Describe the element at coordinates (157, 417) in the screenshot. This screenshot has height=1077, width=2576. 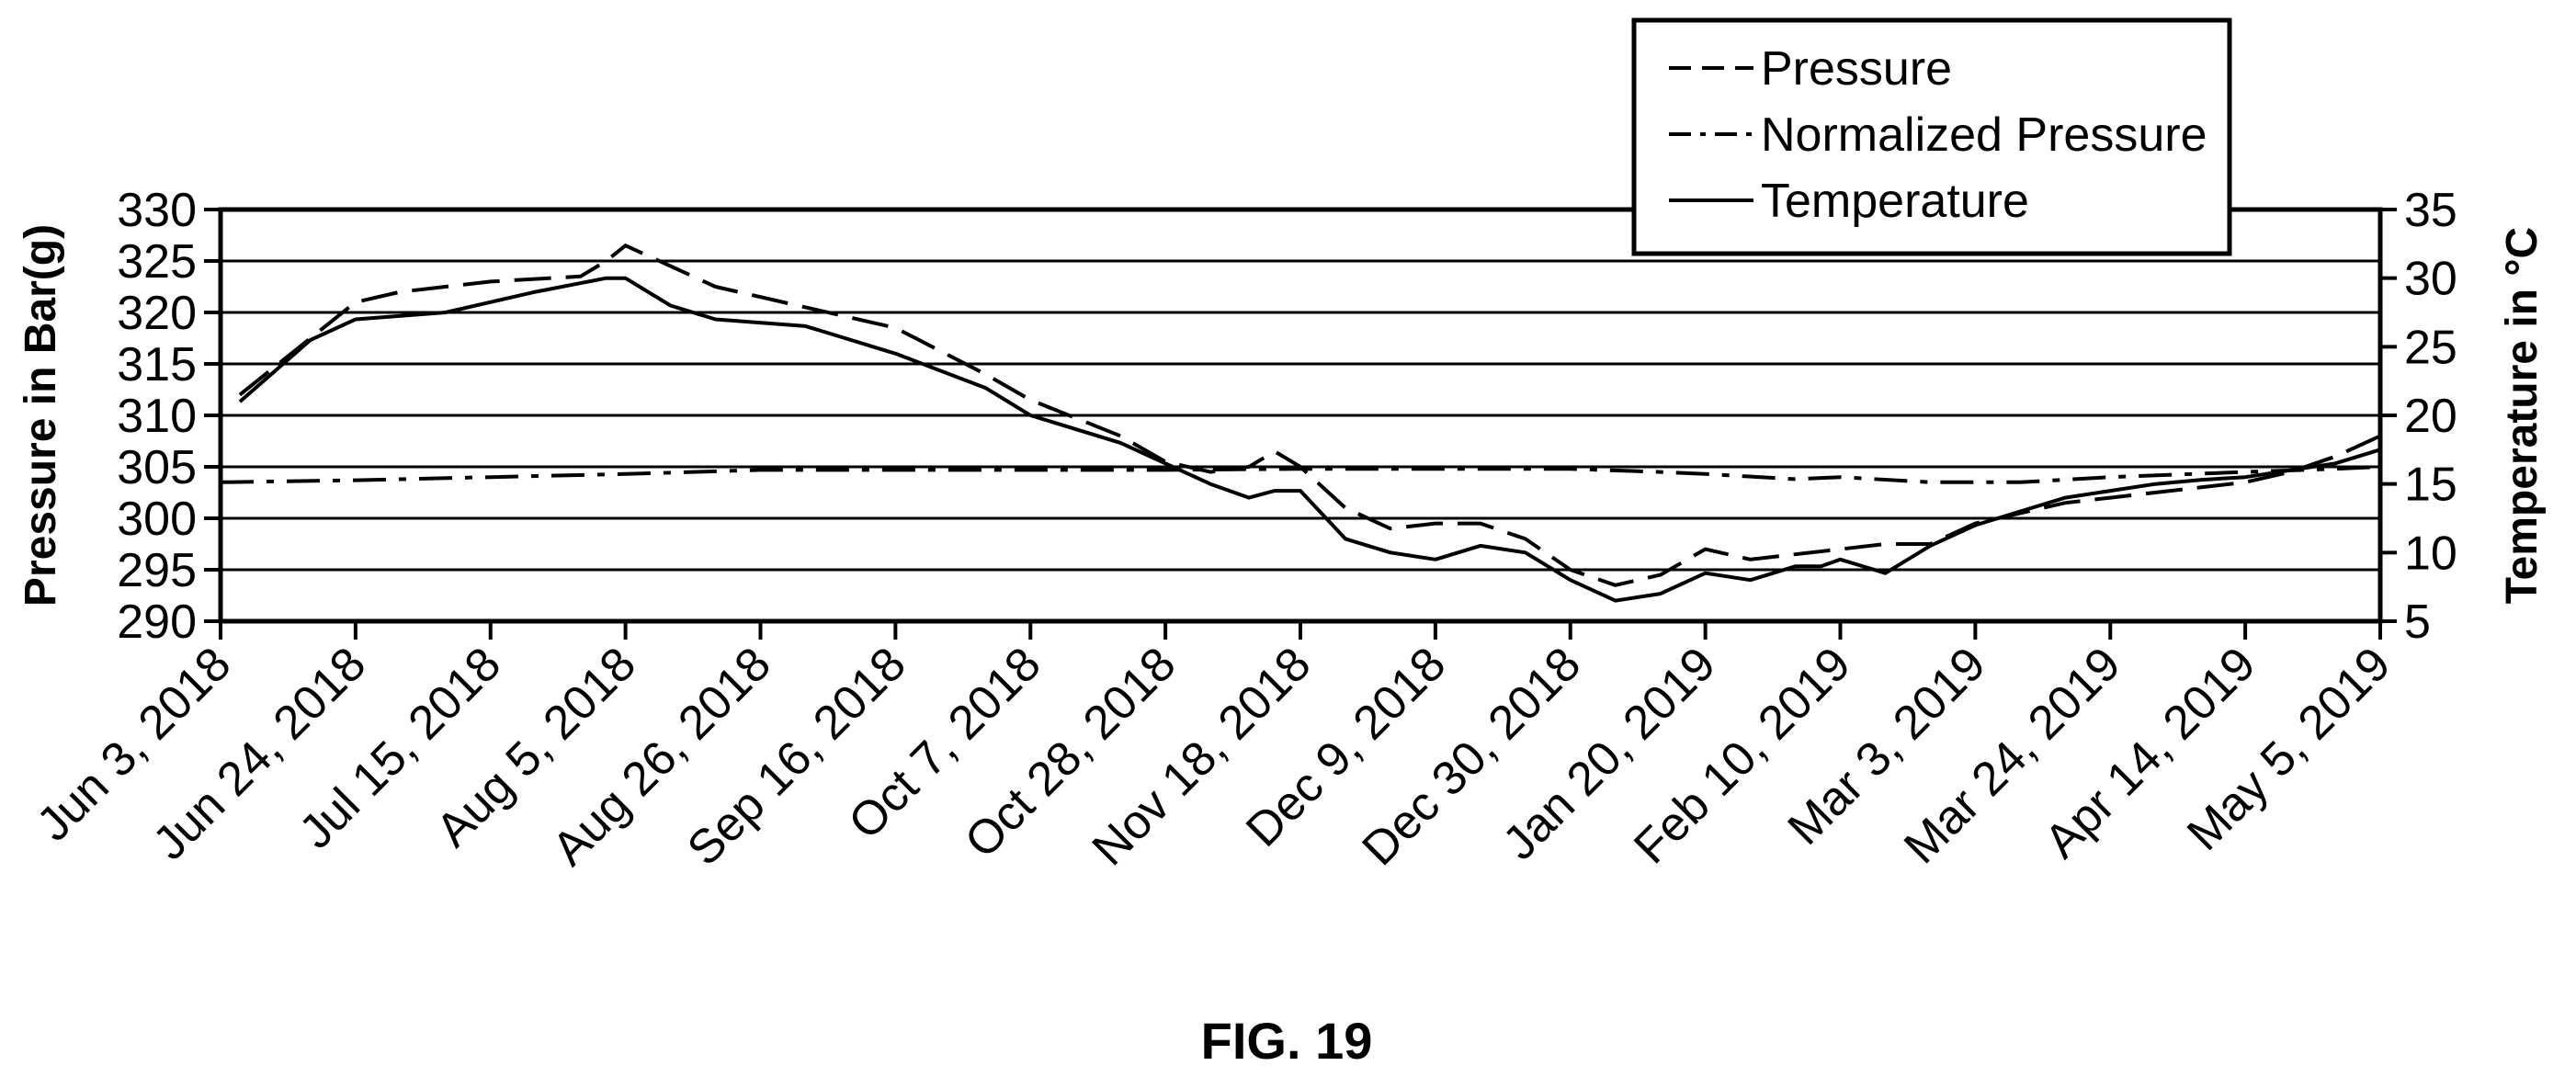
I see `y-tick-label: 310` at that location.